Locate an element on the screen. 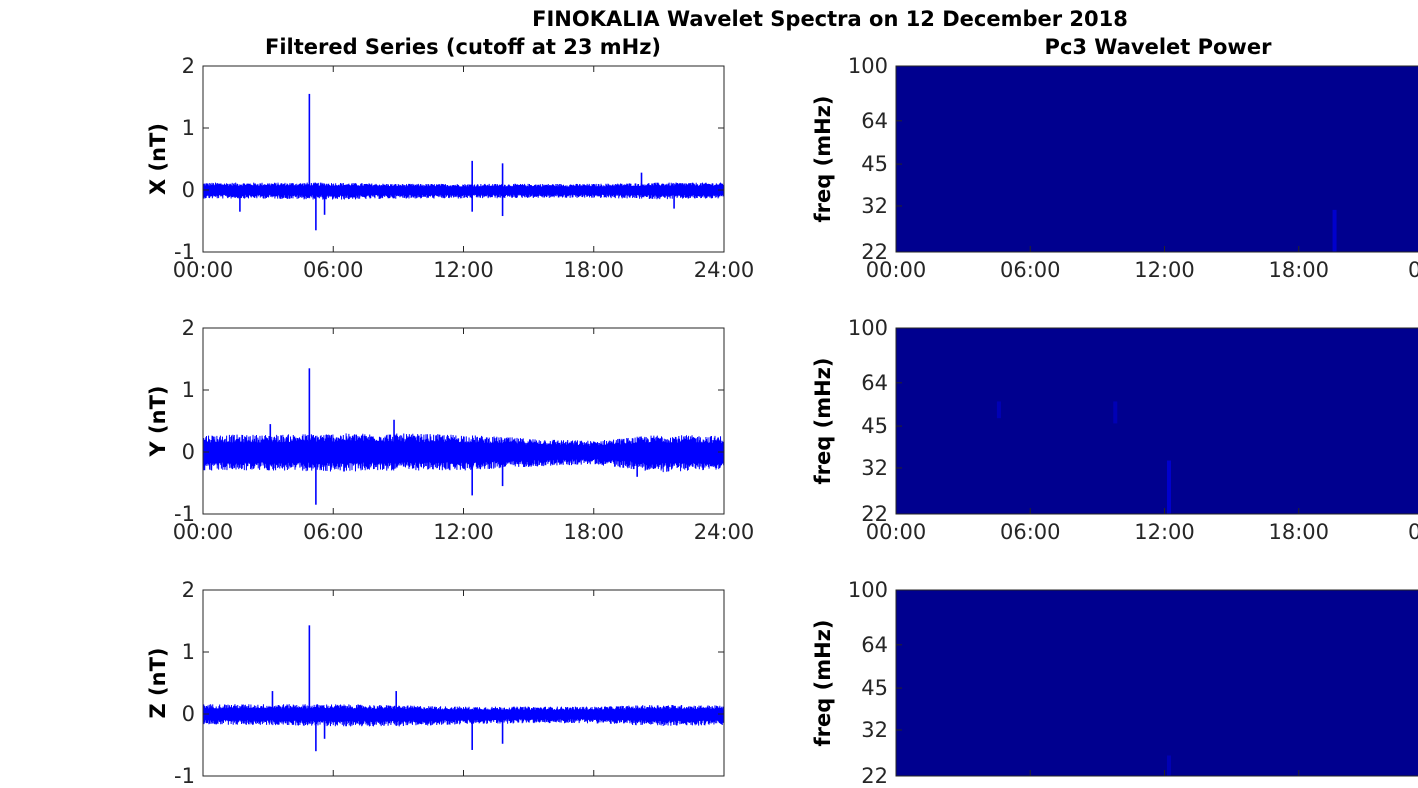 The height and width of the screenshot is (788, 1418). wavelet-panel-3: 100 64 45 32 22 freq (mHz) is located at coordinates (1114, 683).